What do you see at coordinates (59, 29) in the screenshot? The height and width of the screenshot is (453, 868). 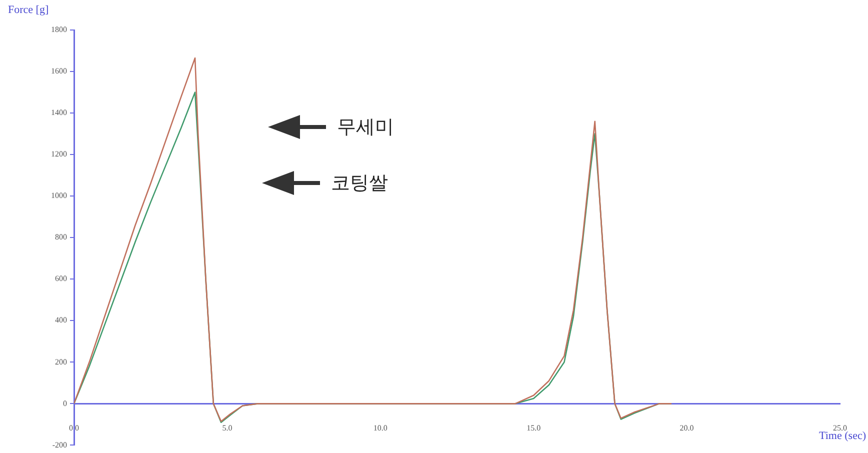 I see `y-tick-label: 1800` at bounding box center [59, 29].